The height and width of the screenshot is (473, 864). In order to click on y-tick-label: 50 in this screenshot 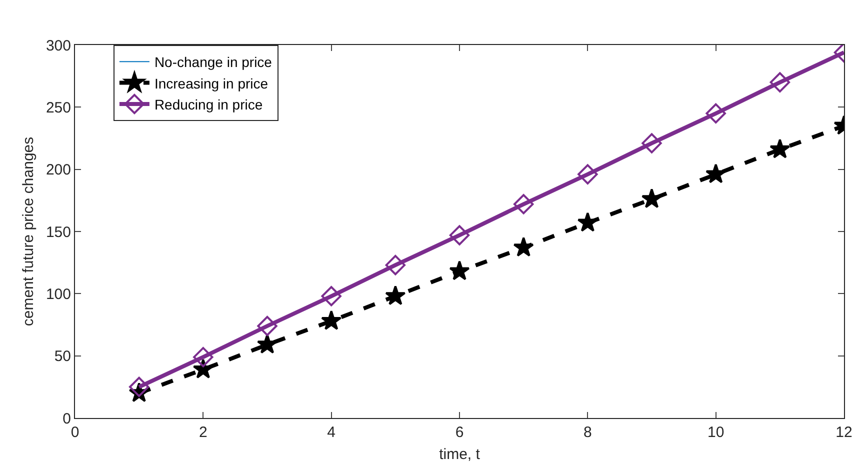, I will do `click(62, 357)`.